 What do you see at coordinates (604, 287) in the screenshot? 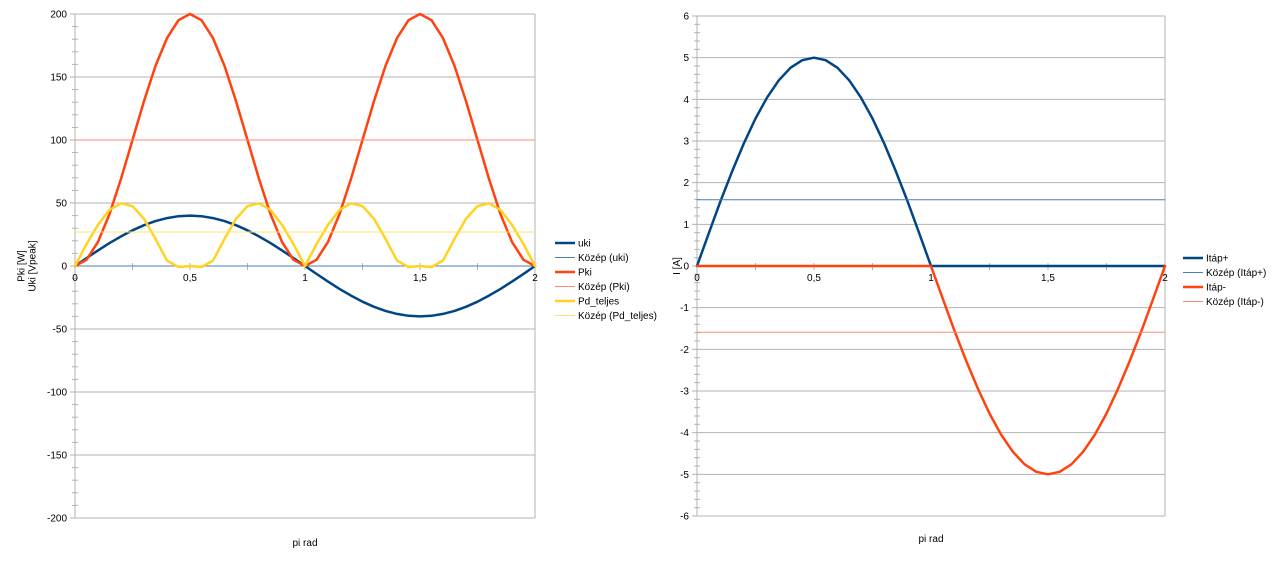
I see `legend-label: Közép (Pki)` at bounding box center [604, 287].